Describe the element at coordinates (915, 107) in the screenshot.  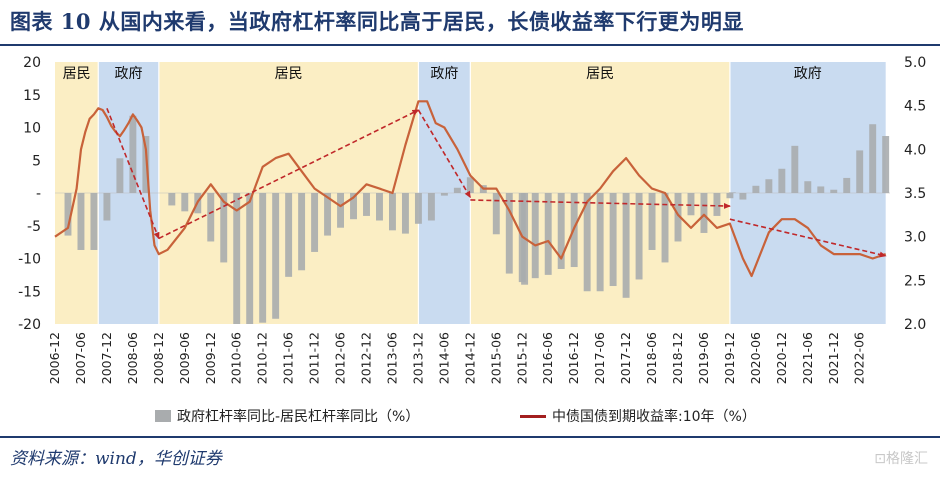
I see `y-right-tick-label: 4.5` at that location.